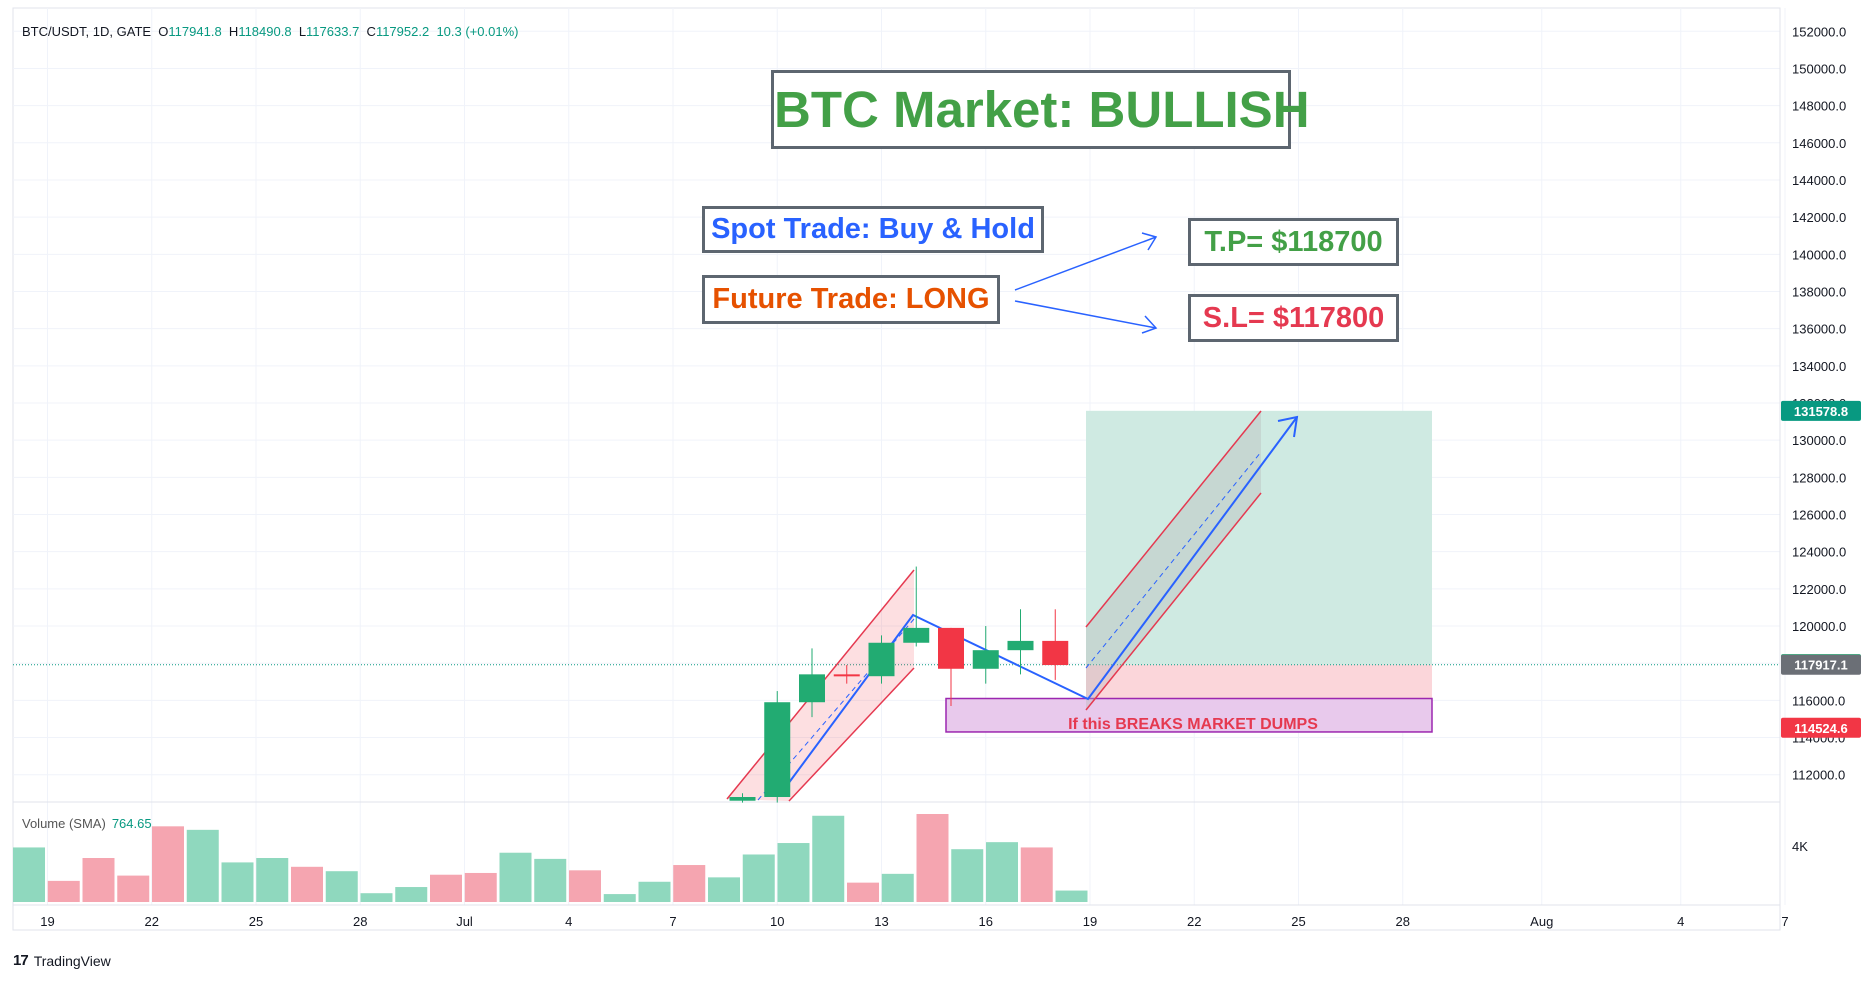 The height and width of the screenshot is (982, 1876). What do you see at coordinates (1819, 254) in the screenshot?
I see `price-tick-label: 140000.0` at bounding box center [1819, 254].